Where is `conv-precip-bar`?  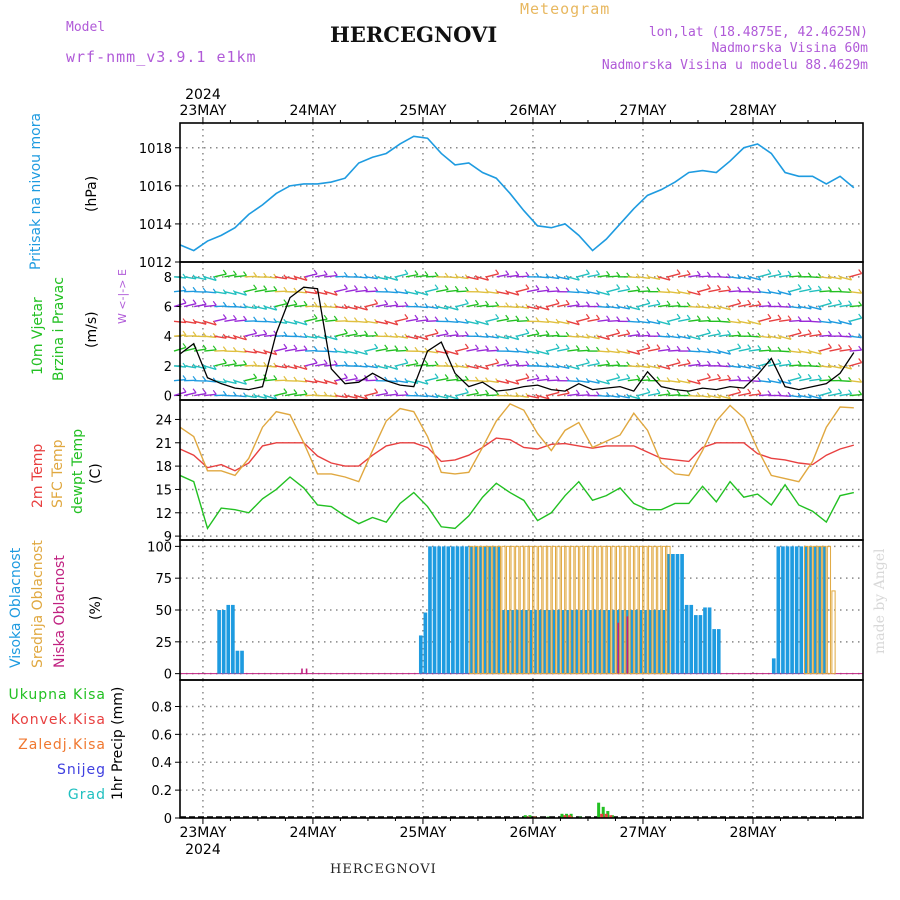
conv-precip-bar is located at coordinates (611, 816).